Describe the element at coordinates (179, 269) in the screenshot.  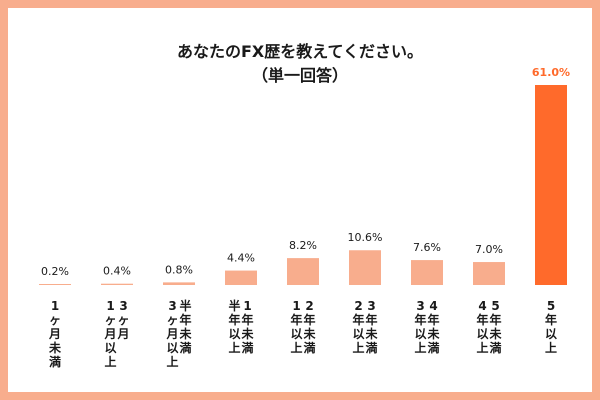
I see `data-label-3: 0.8%` at that location.